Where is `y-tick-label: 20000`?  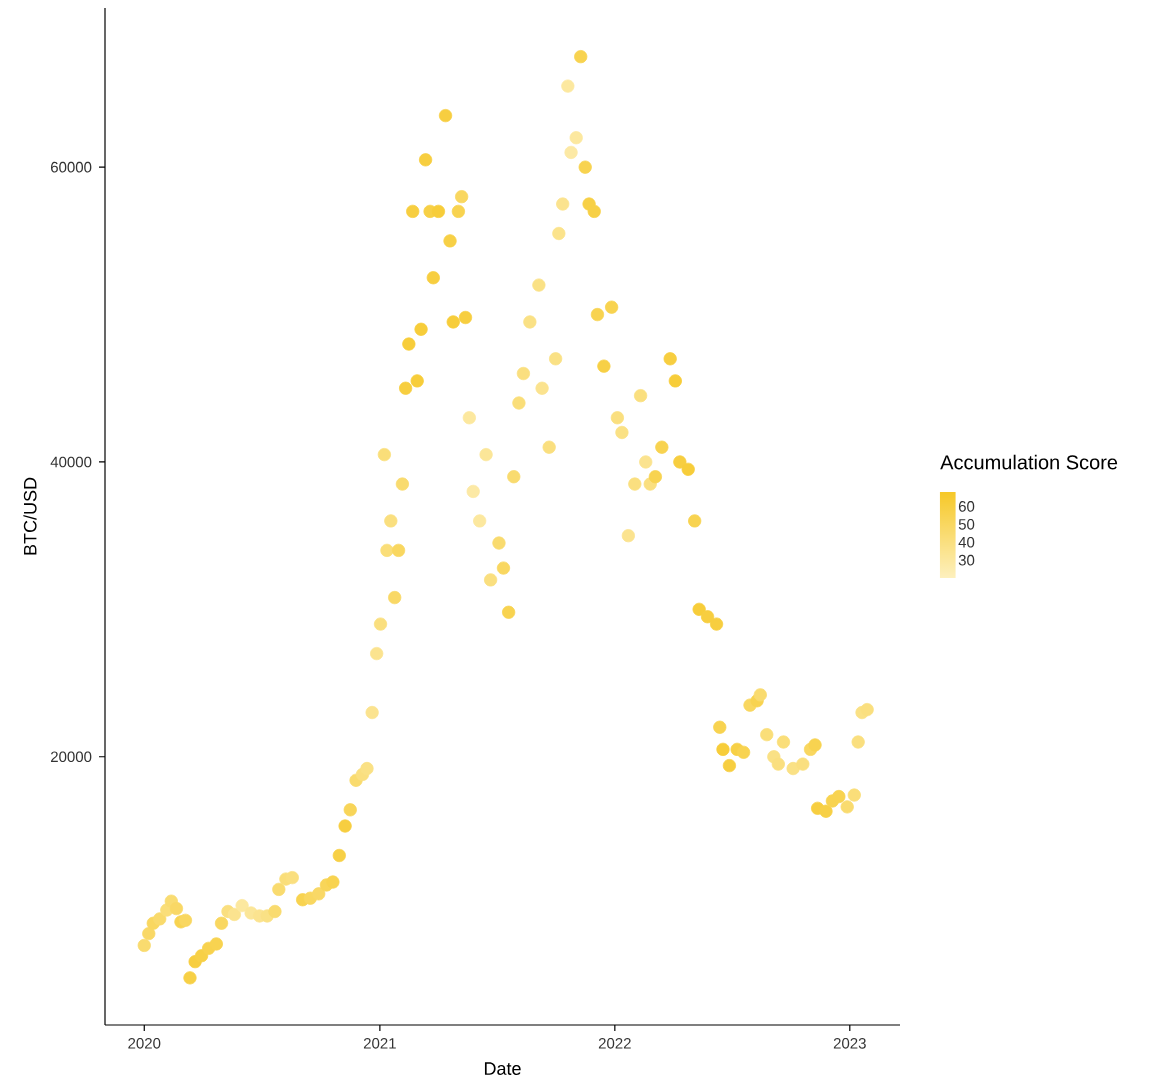 y-tick-label: 20000 is located at coordinates (71, 757).